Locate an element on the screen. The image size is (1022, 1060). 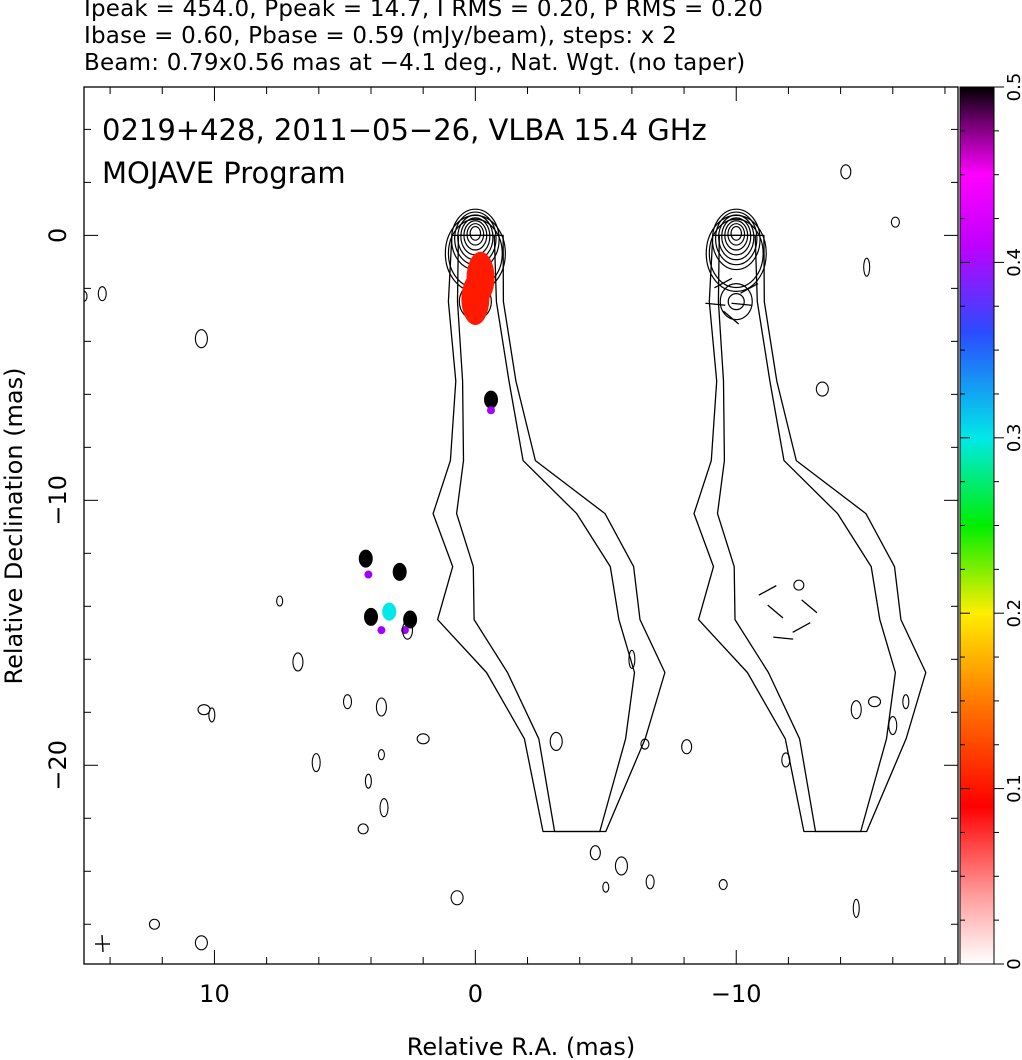
colorbar-ticks: 0 0.1 0.2 0.3 0.4 0.5 is located at coordinates (991, 521).